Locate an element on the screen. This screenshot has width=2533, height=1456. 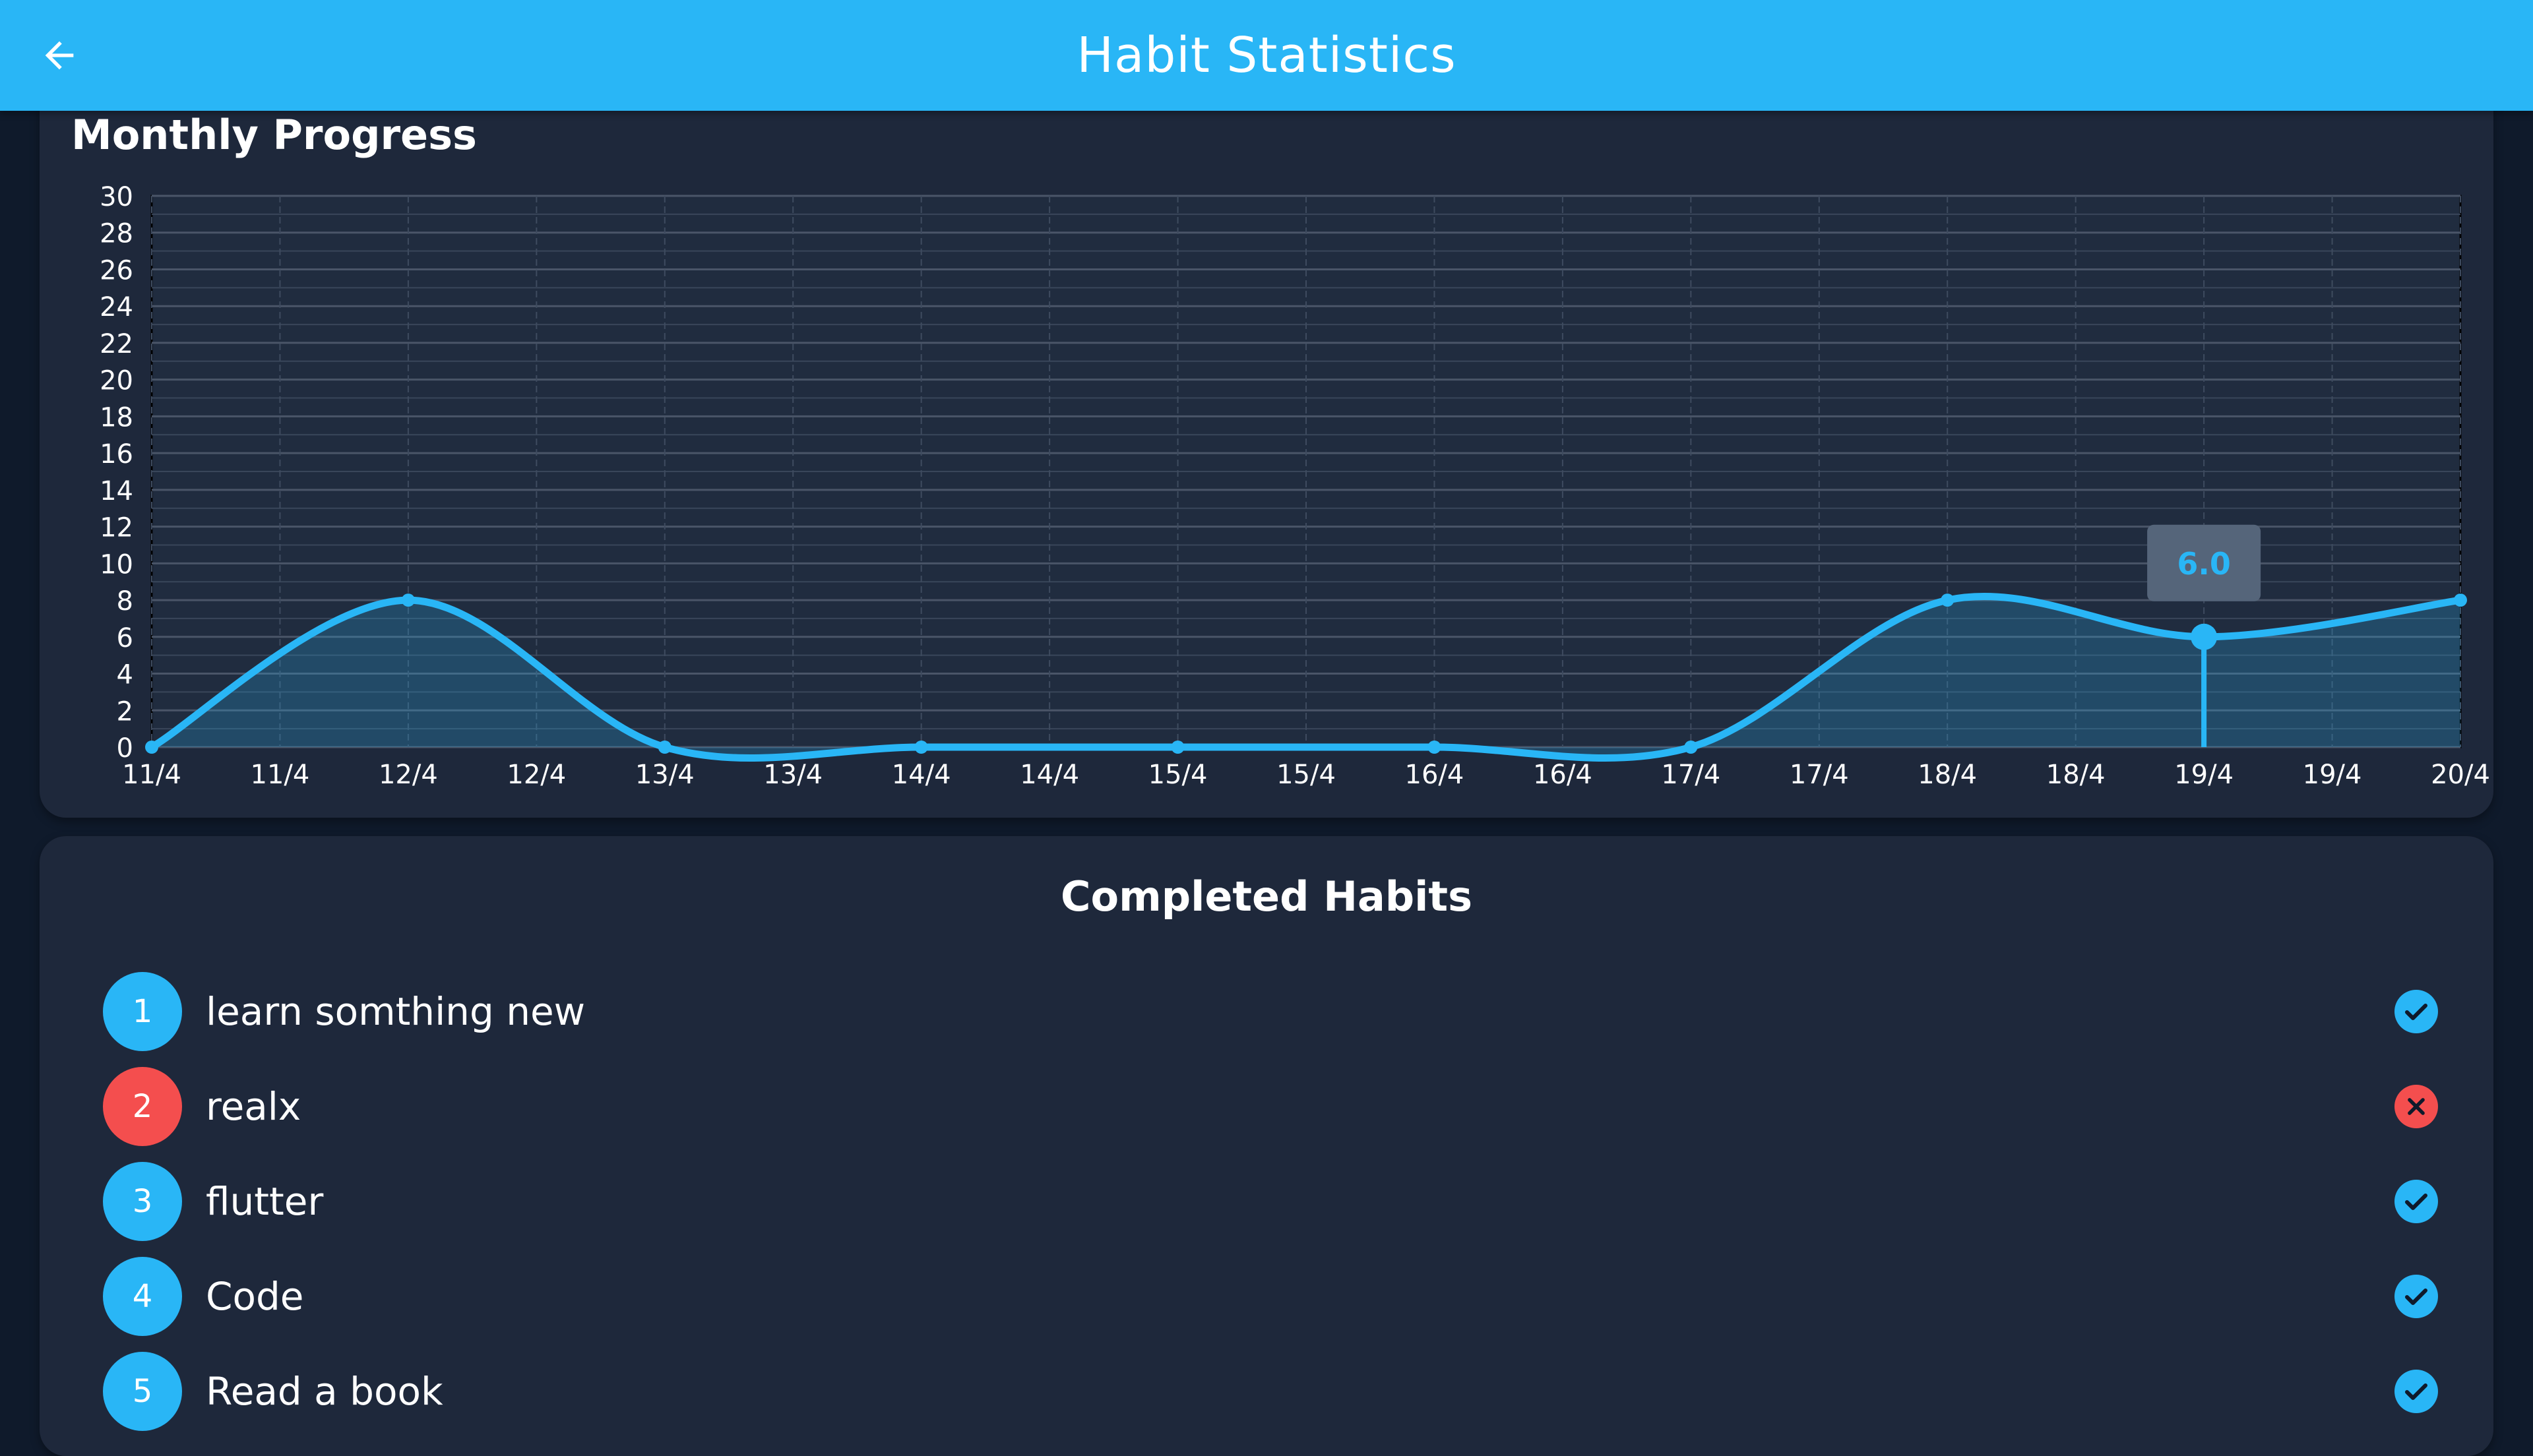
y-tick-label: 30 is located at coordinates (116, 197).